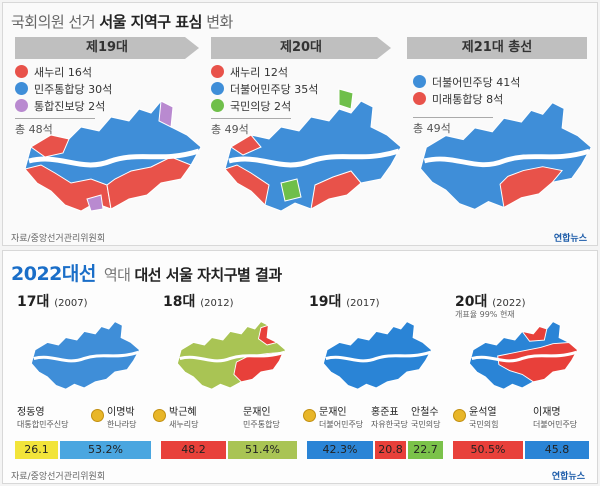 Image resolution: width=600 pixels, height=486 pixels. What do you see at coordinates (122, 418) in the screenshot?
I see `candidate: 이명박 한나라당` at bounding box center [122, 418].